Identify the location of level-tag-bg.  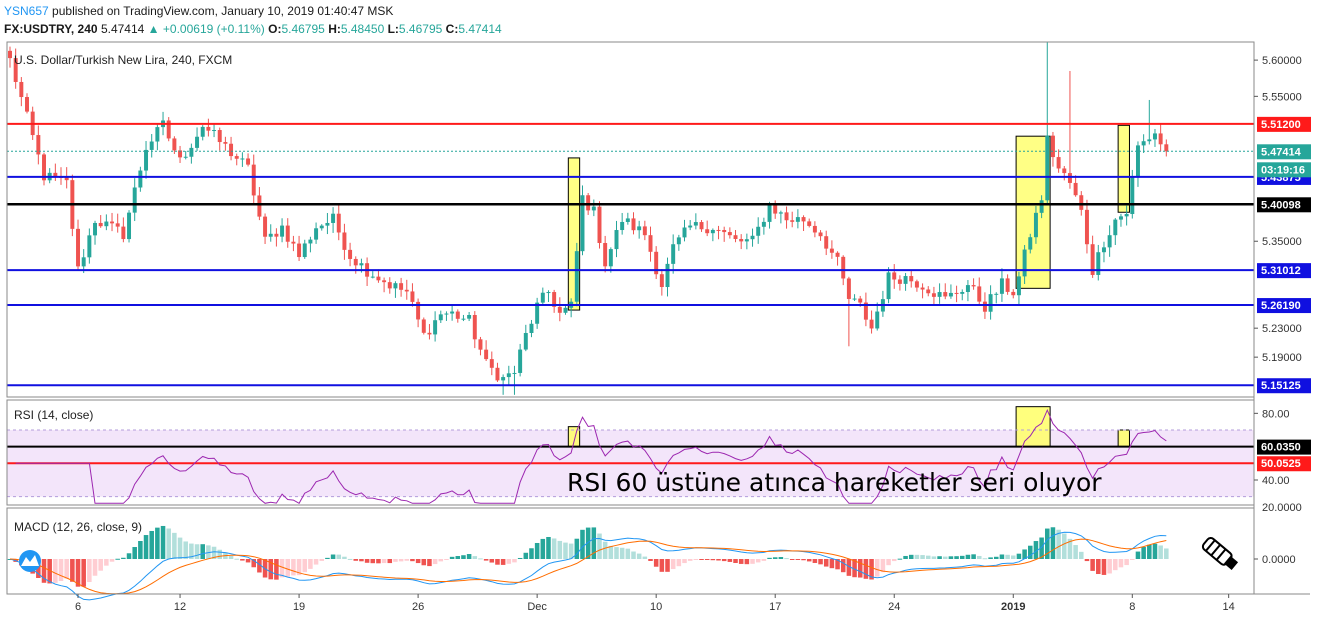
(1284, 205).